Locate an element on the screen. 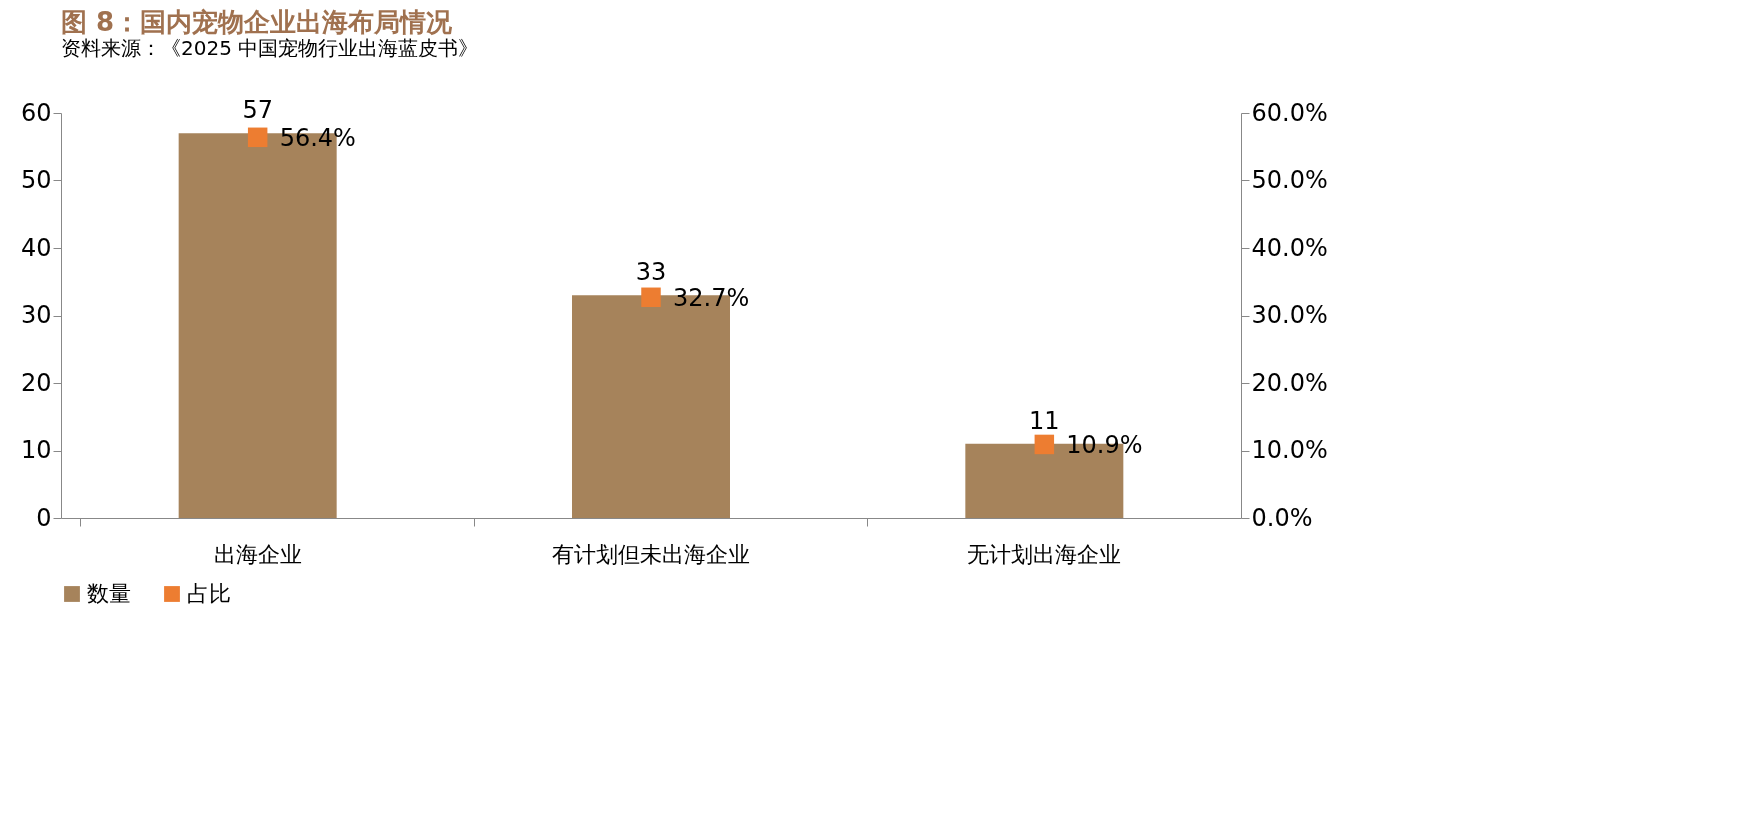 Image resolution: width=1755 pixels, height=820 pixels. data-label: 11 is located at coordinates (1044, 420).